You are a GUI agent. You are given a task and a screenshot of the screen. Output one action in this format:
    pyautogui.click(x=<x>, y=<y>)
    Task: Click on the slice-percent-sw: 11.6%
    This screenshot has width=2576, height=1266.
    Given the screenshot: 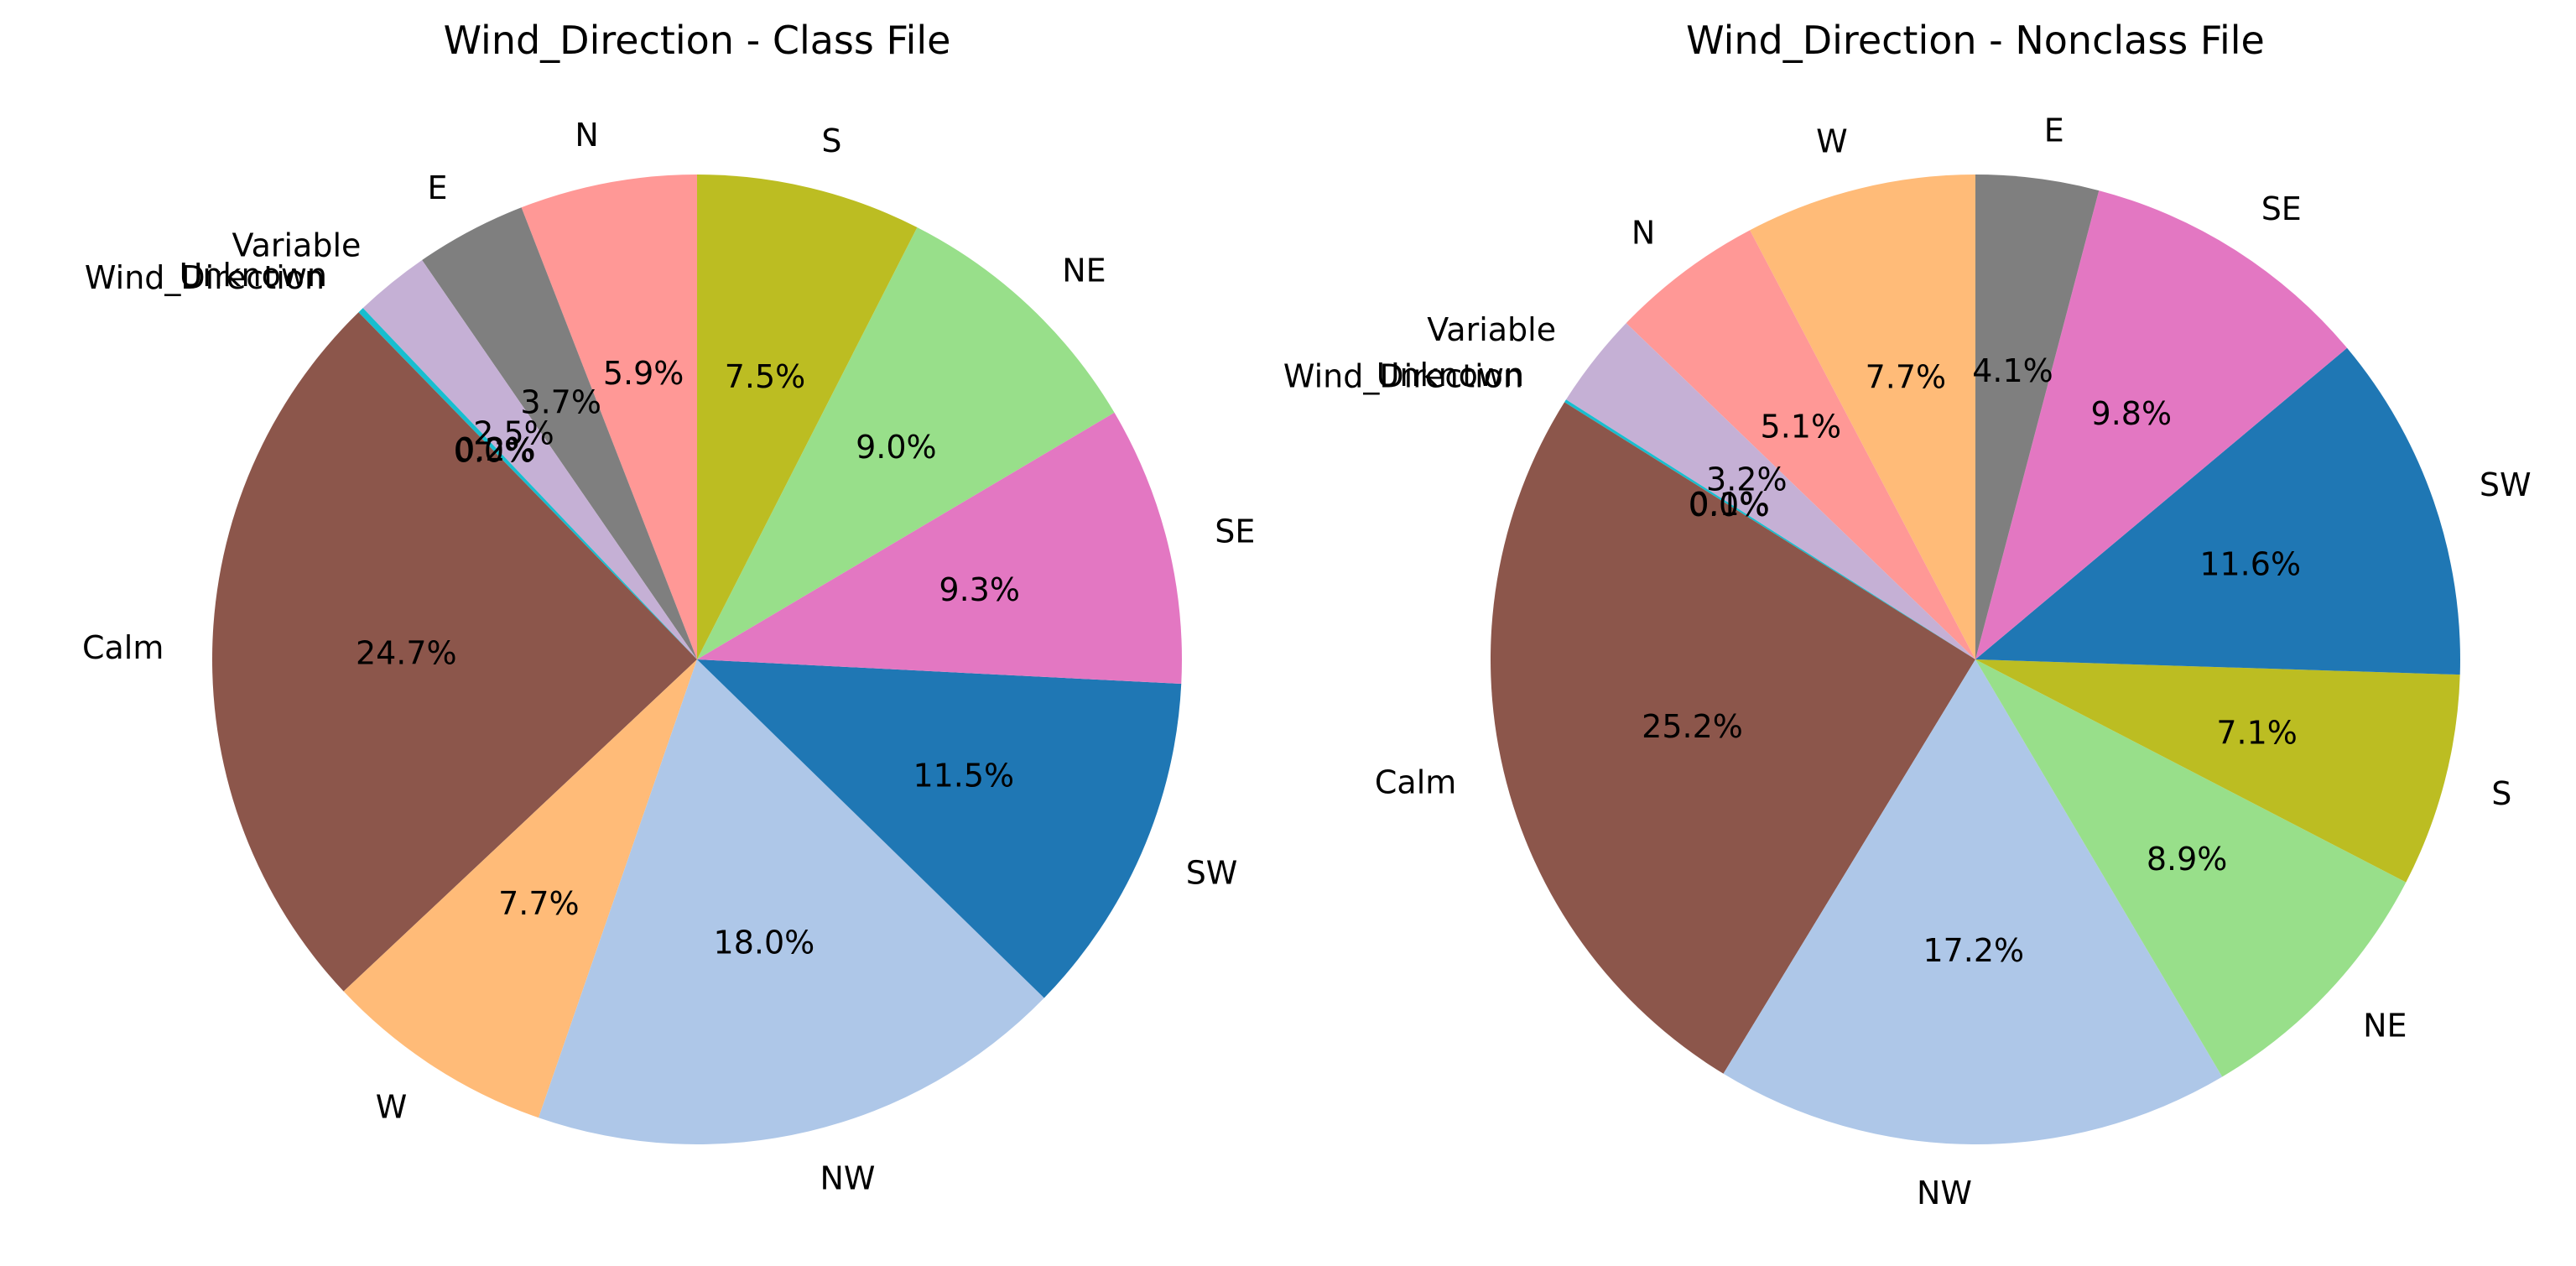 What is the action you would take?
    pyautogui.click(x=2250, y=564)
    